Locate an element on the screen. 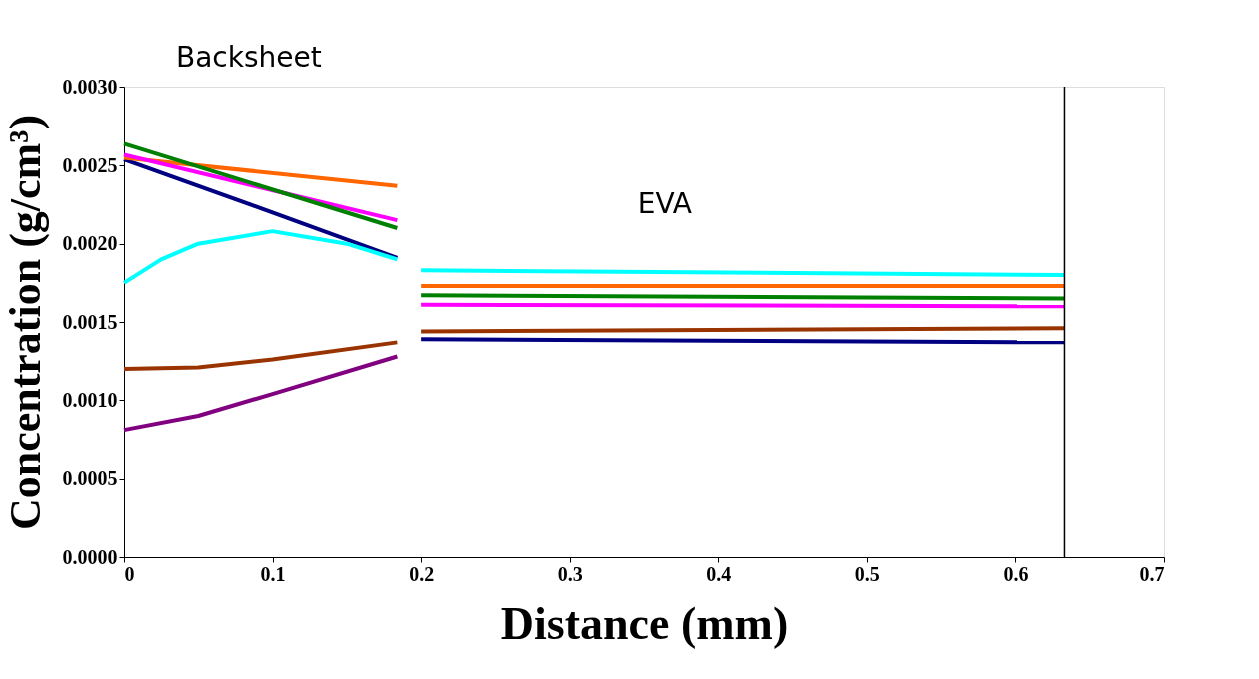 Image resolution: width=1259 pixels, height=679 pixels. x-tick-label: 0.7 is located at coordinates (1152, 573).